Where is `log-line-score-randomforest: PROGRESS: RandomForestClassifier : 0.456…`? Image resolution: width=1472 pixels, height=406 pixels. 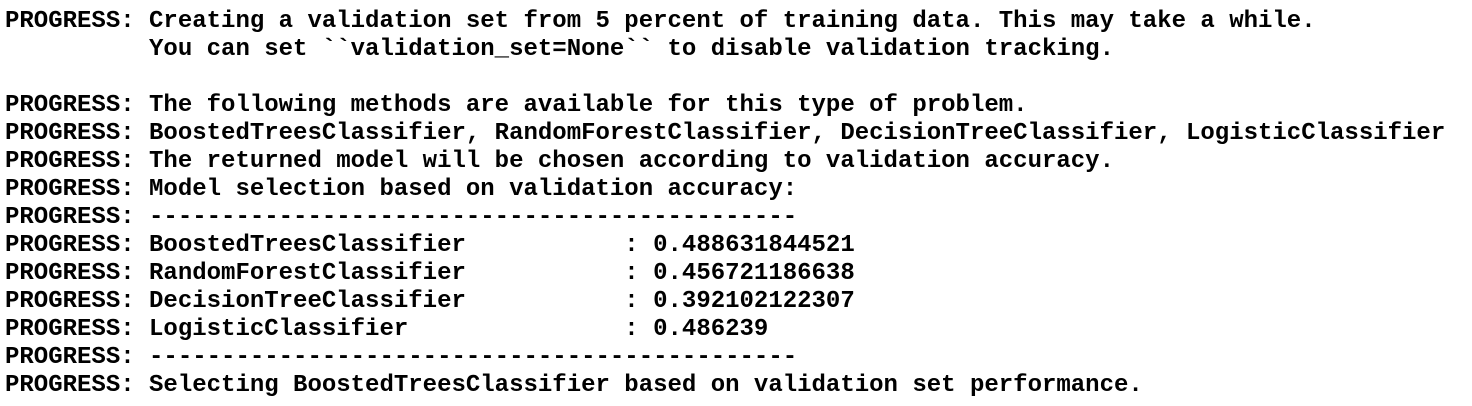 log-line-score-randomforest: PROGRESS: RandomForestClassifier : 0.456… is located at coordinates (430, 273).